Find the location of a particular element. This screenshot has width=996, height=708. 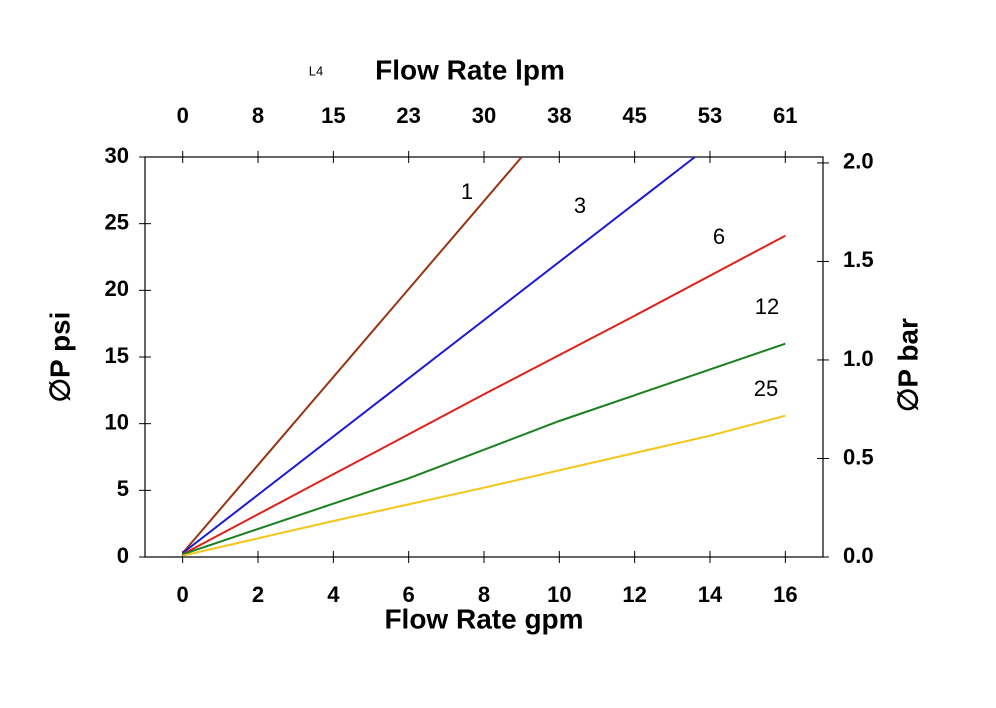

y2-tick-label: 0.0 is located at coordinates (858, 555).